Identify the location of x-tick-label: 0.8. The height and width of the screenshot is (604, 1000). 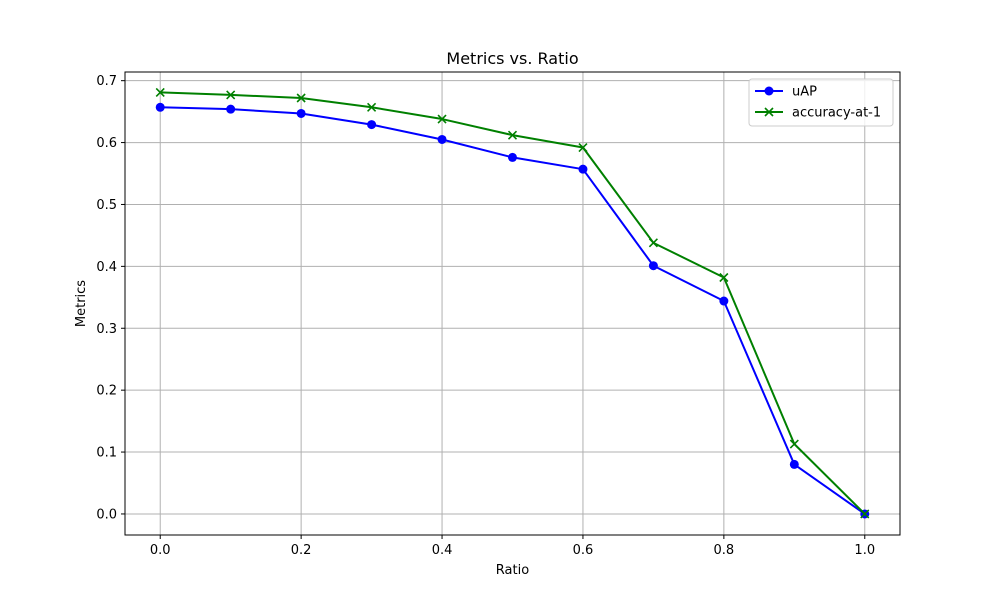
(724, 550).